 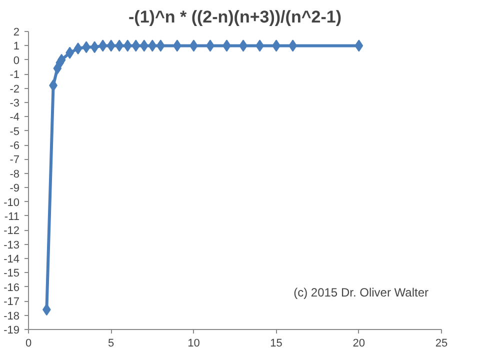 I want to click on y-tick-label: -8, so click(x=15, y=174).